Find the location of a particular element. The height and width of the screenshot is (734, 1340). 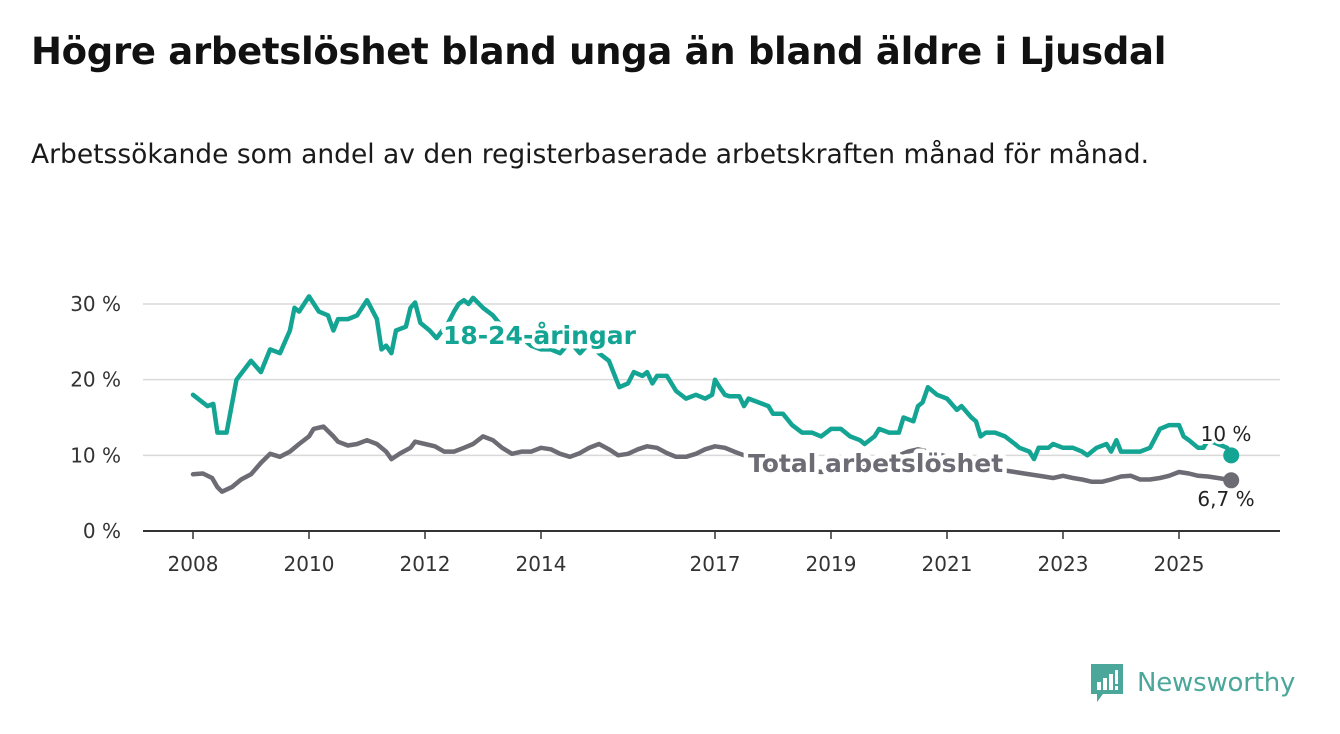

end-label-18-24: 10 % is located at coordinates (1226, 434).